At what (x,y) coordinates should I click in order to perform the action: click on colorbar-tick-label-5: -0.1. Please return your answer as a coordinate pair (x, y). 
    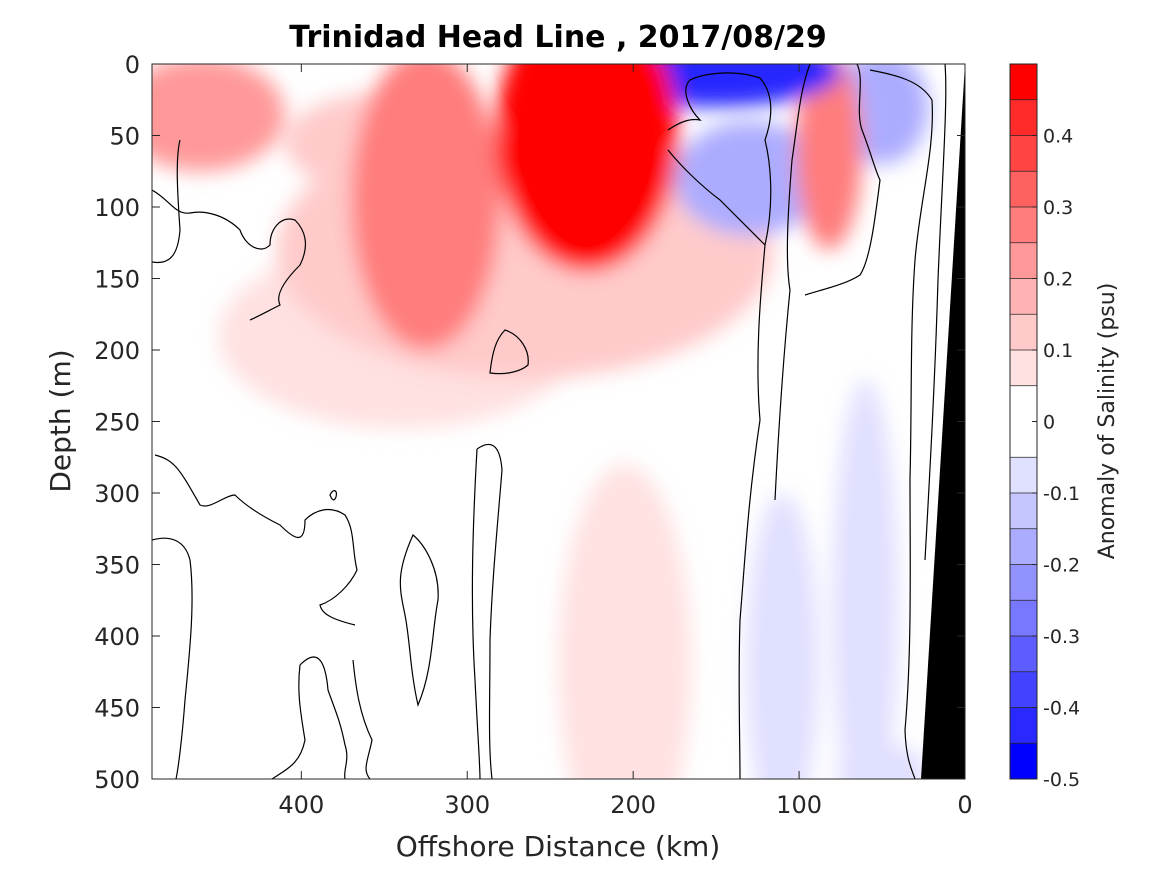
    Looking at the image, I should click on (1061, 494).